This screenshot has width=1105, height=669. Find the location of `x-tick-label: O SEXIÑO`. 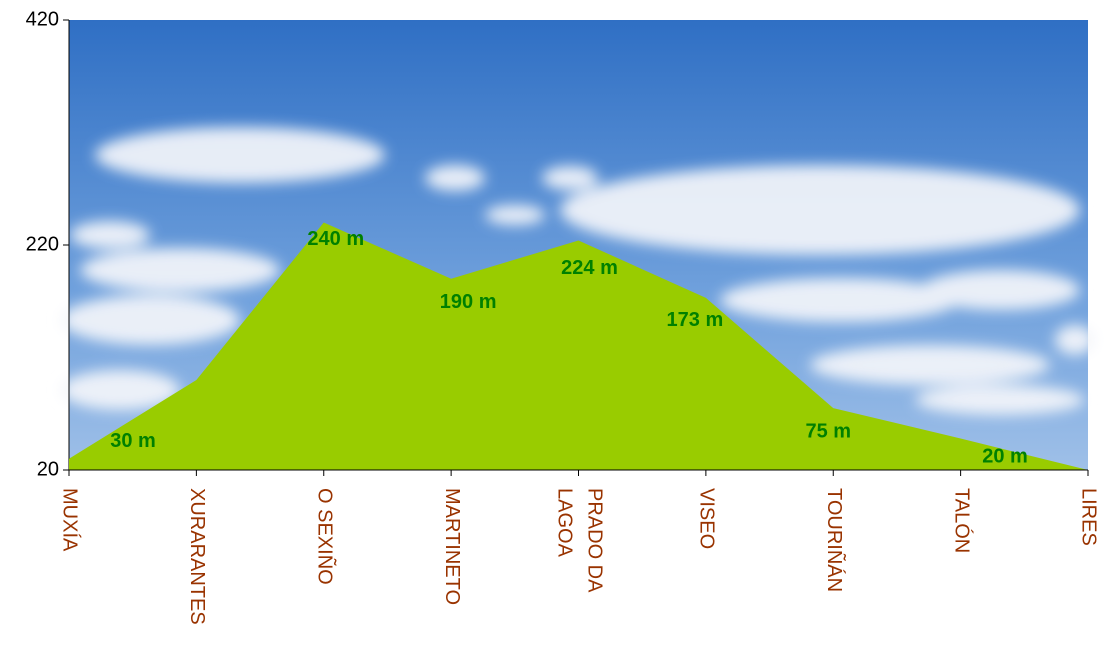

x-tick-label: O SEXIÑO is located at coordinates (325, 536).